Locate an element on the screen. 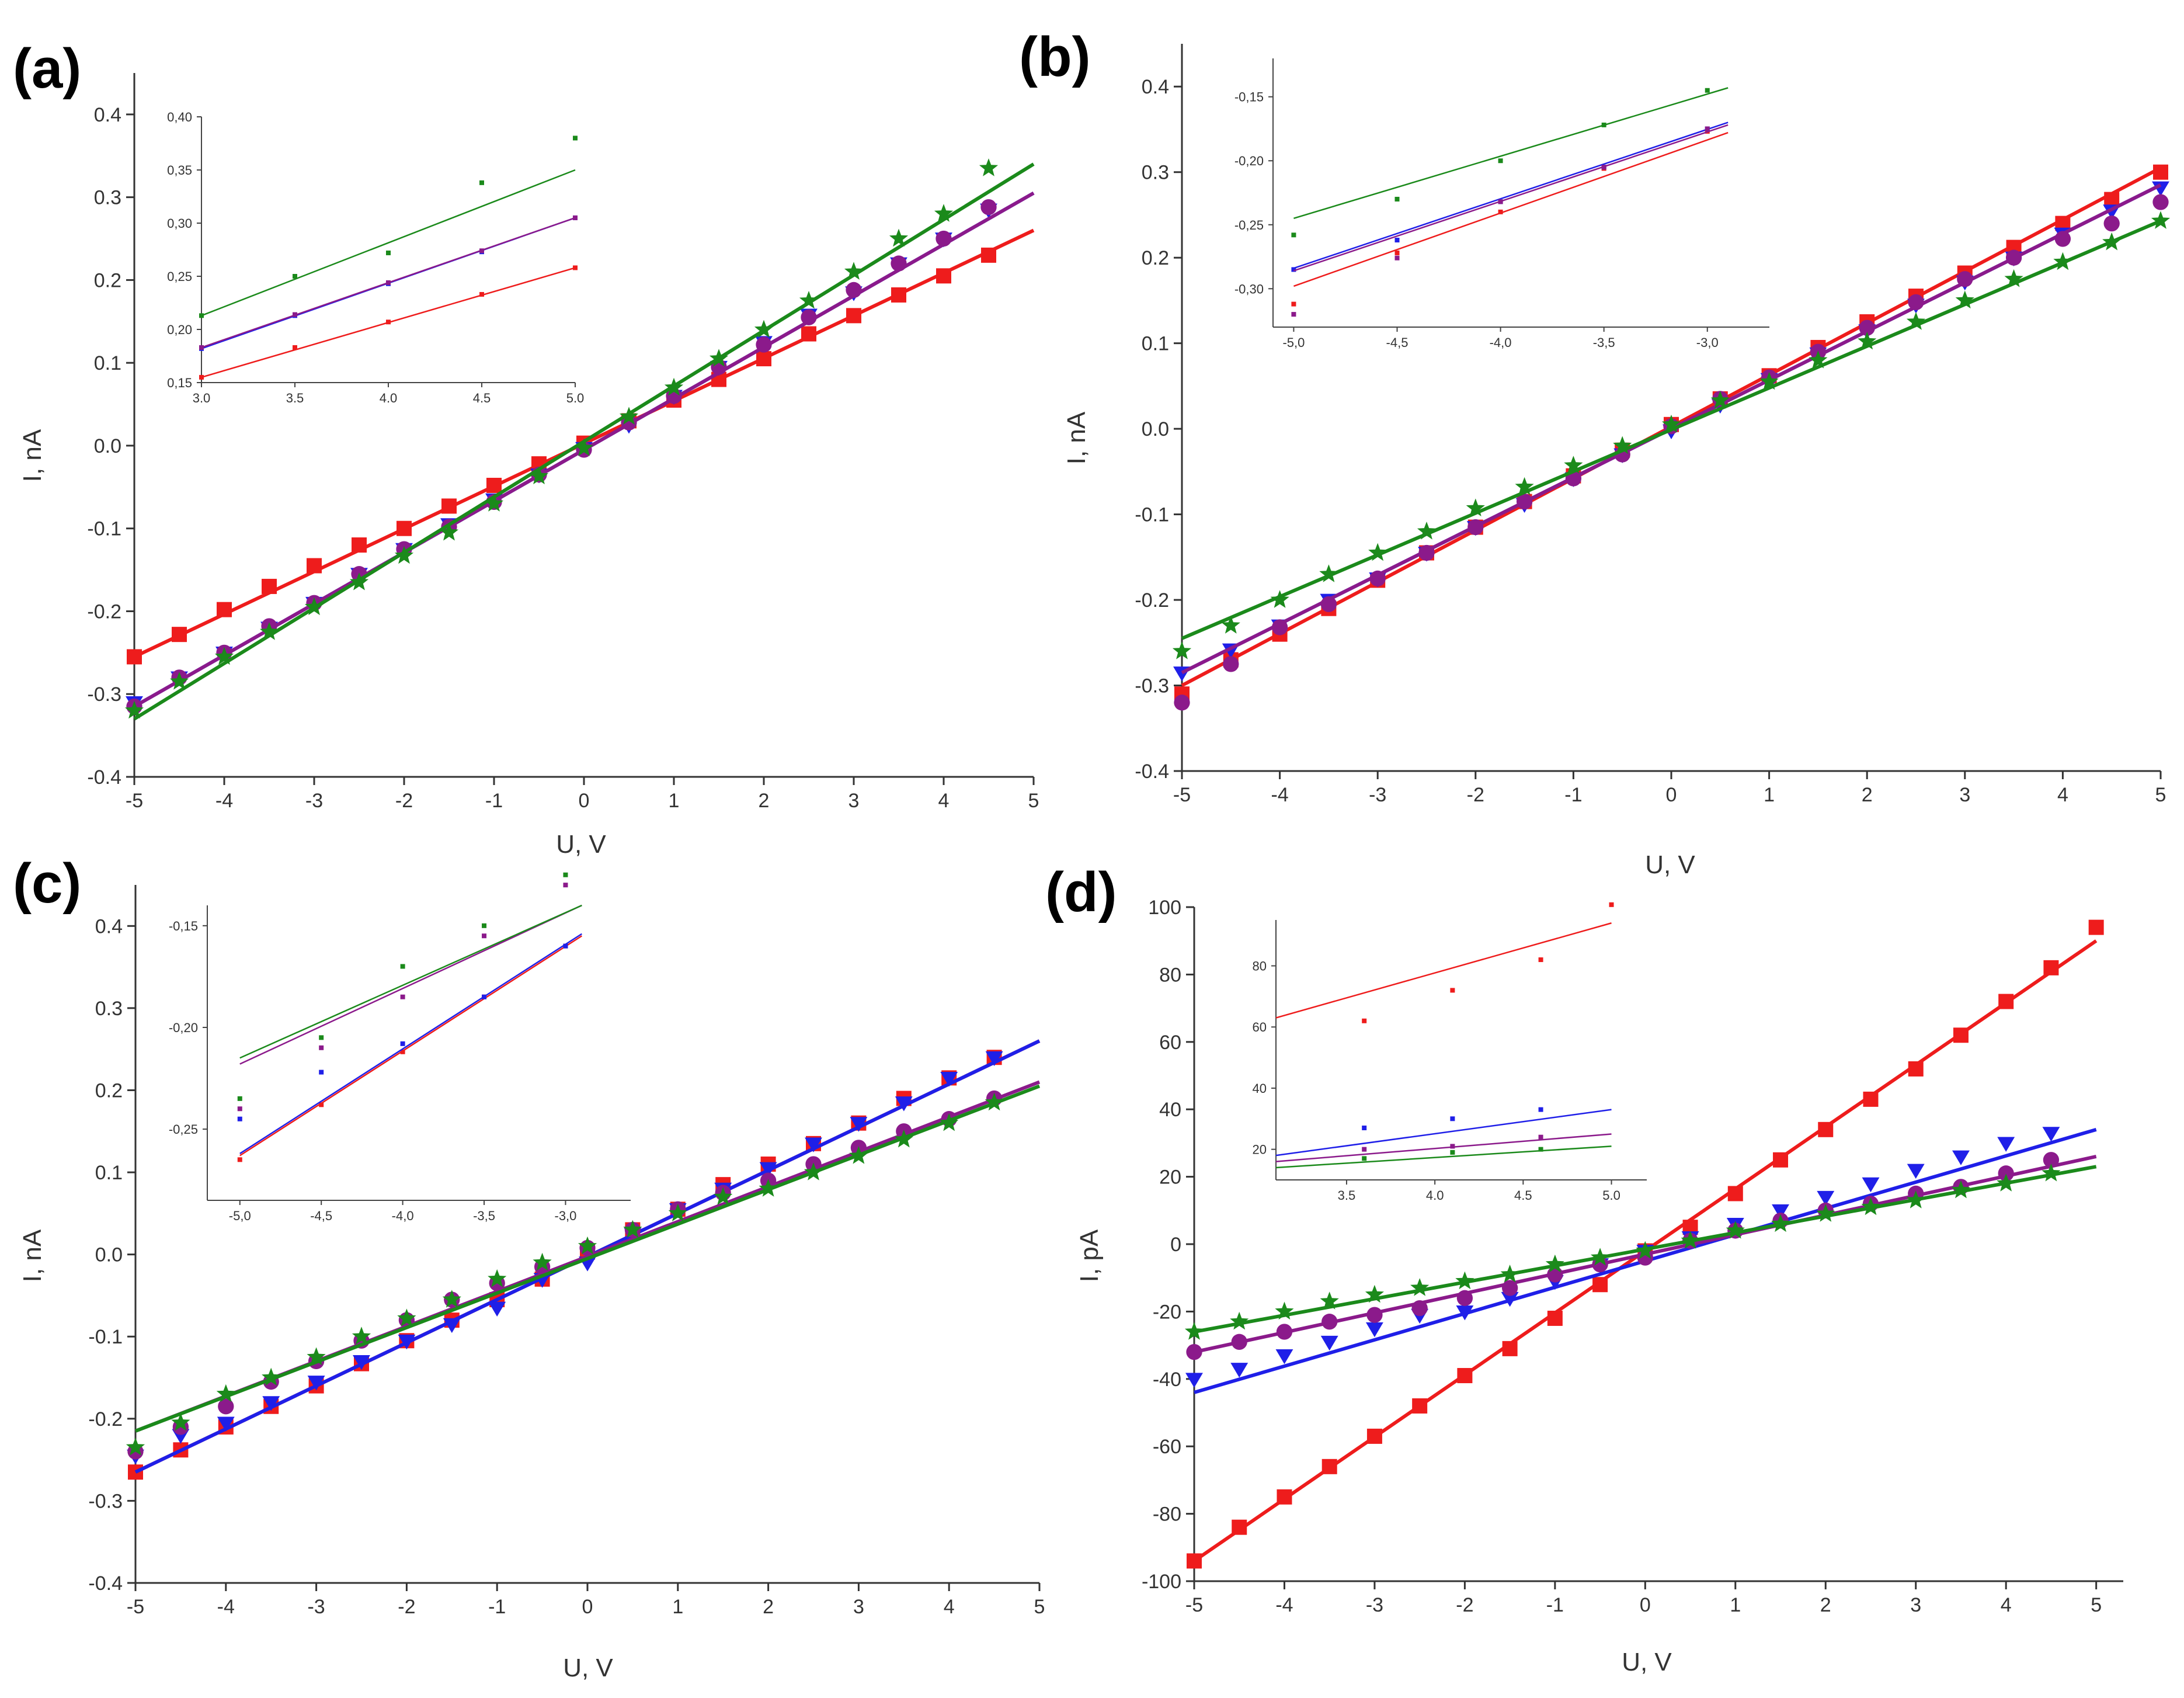 Image resolution: width=2184 pixels, height=1698 pixels. y-tick-label: 0.4 is located at coordinates (1155, 87).